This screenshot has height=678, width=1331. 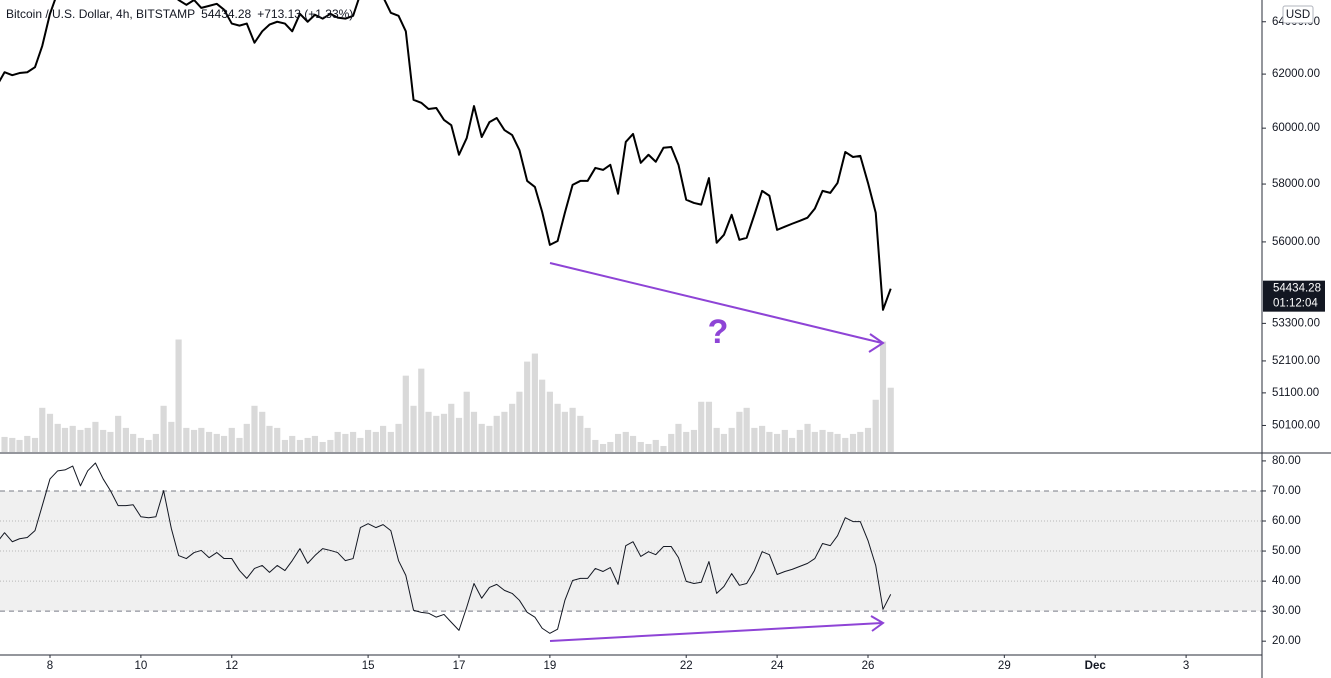 I want to click on y-tick-label: 50100.00, so click(x=1296, y=425).